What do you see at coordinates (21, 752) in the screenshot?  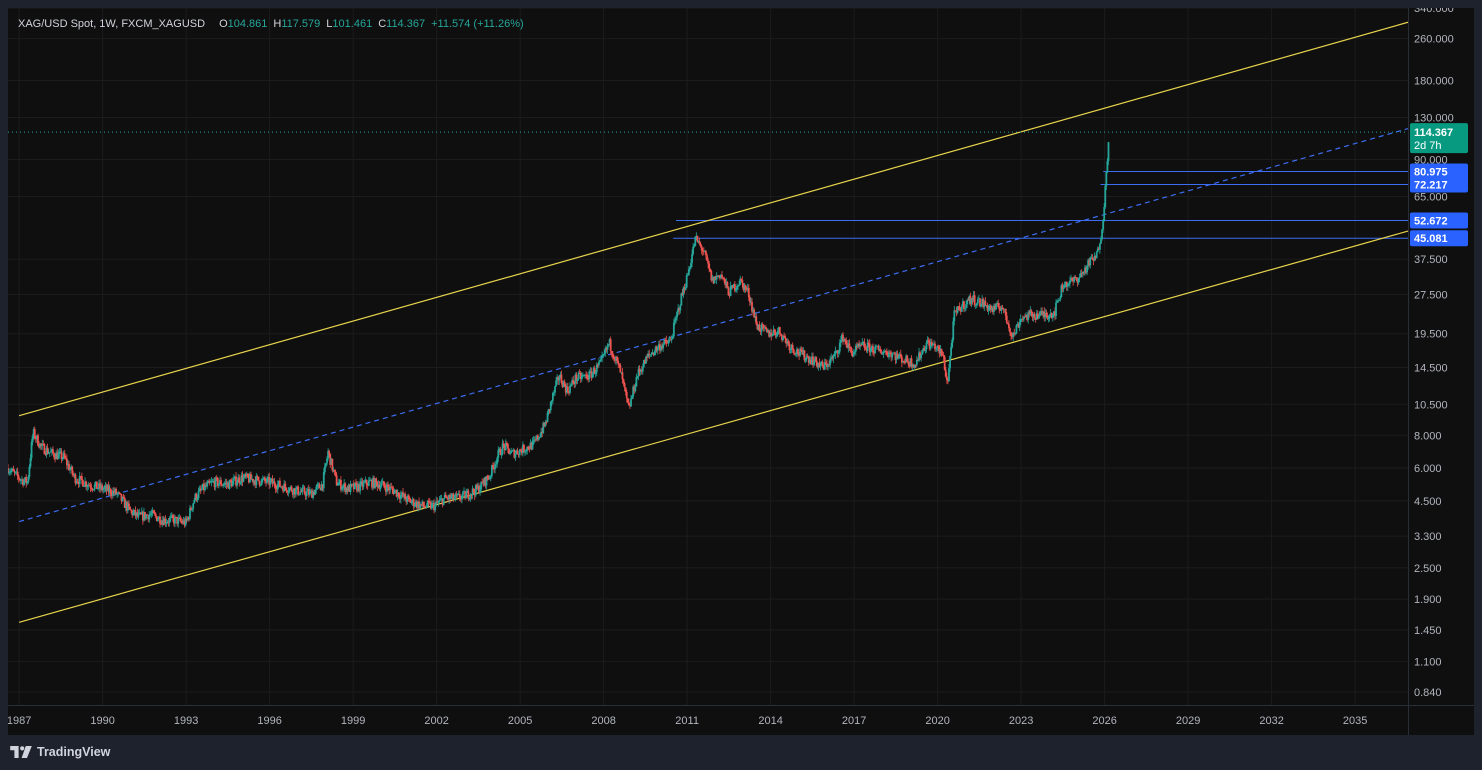 I see `tradingview-logo-icon` at bounding box center [21, 752].